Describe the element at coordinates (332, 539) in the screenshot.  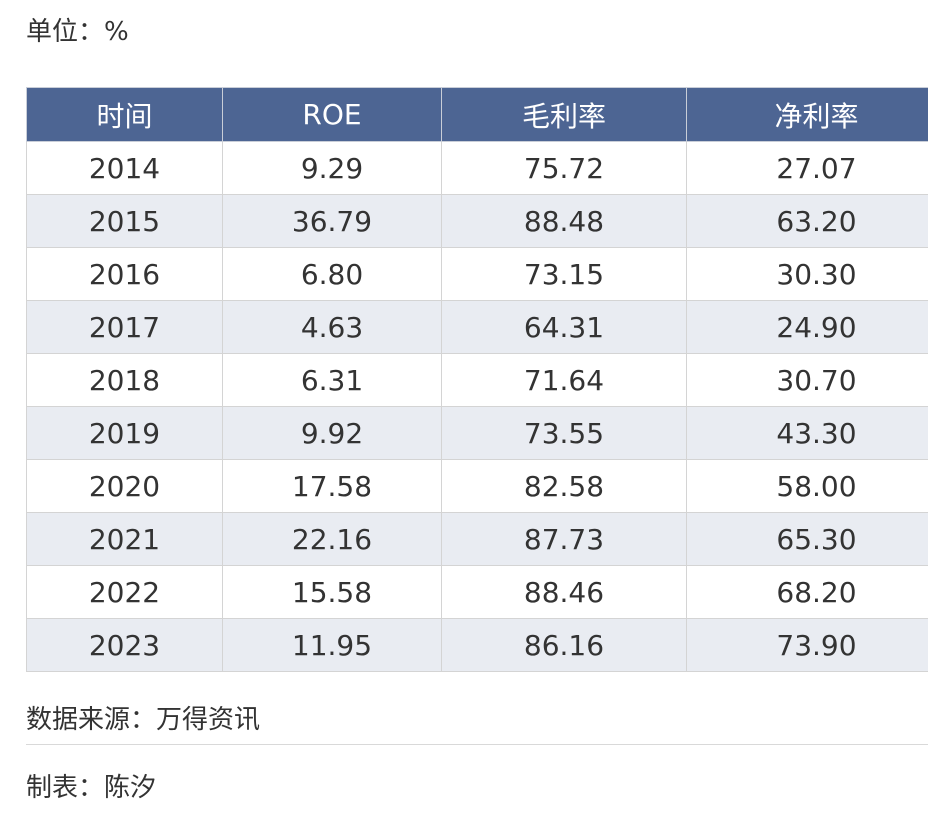
I see `cell-roe: 22.16` at that location.